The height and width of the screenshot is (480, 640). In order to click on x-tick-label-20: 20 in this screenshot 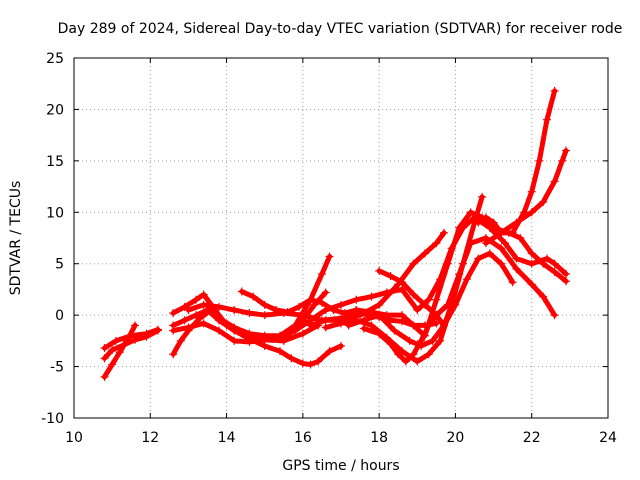, I will do `click(456, 438)`.